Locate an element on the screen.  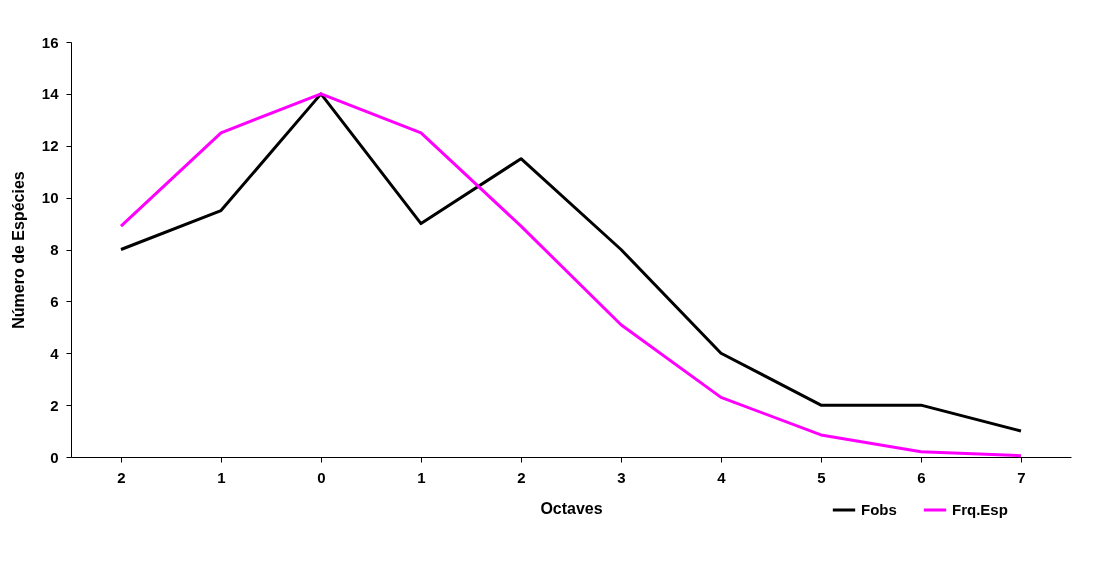
y-tick-label: 0 is located at coordinates (54, 457).